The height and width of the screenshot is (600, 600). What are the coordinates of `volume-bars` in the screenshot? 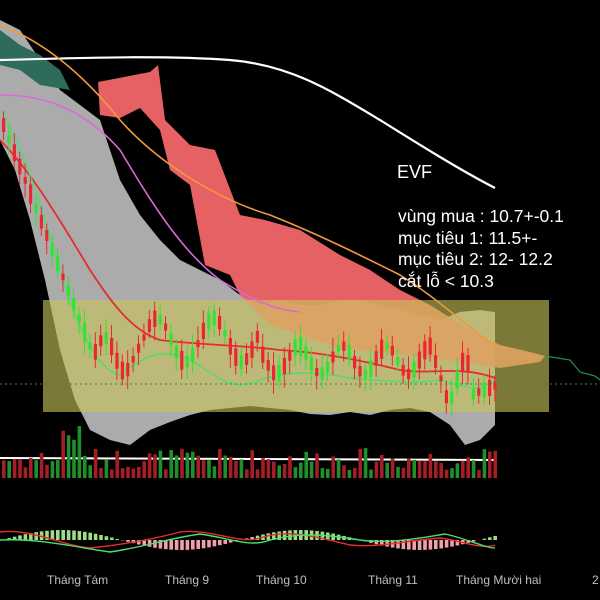 It's located at (249, 452).